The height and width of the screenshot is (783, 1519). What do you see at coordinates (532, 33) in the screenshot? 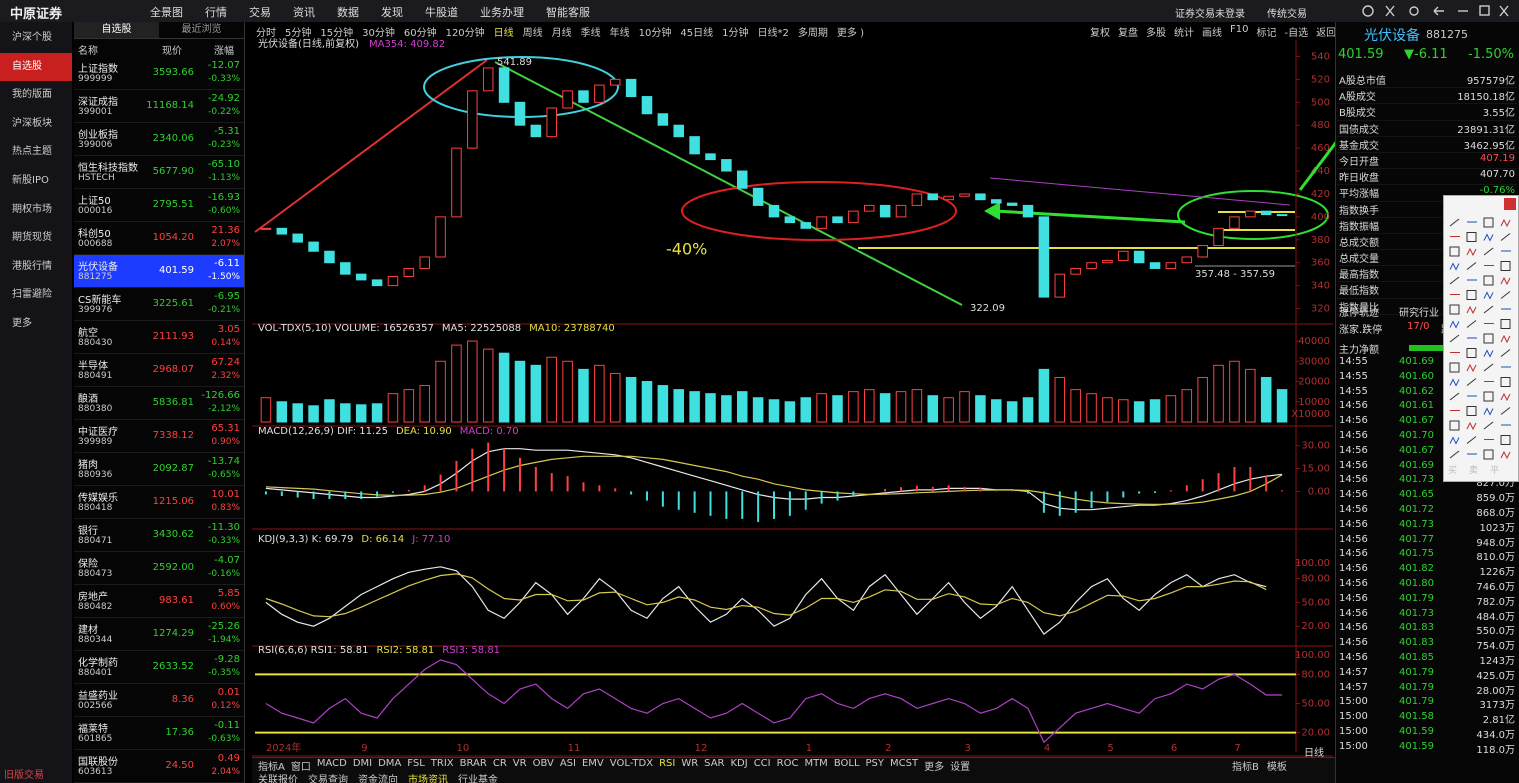
I see `period-button: 周线` at bounding box center [532, 33].